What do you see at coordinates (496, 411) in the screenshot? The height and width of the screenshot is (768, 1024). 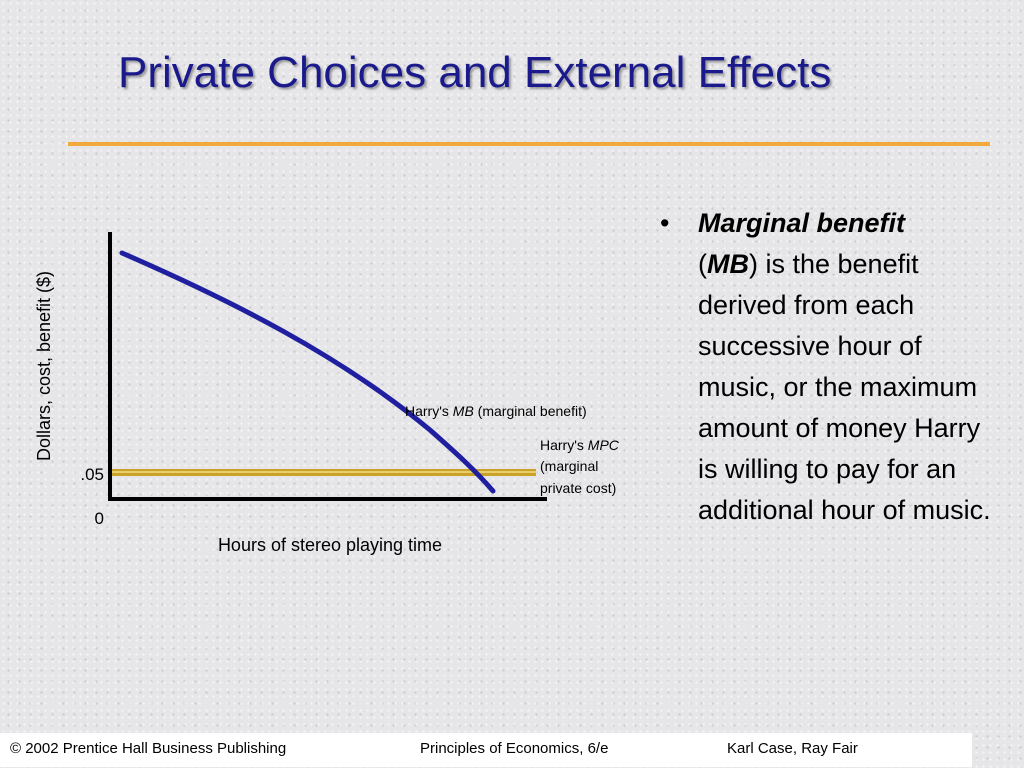 I see `mb-curve-label: Harry's MB (marginal benefit)` at bounding box center [496, 411].